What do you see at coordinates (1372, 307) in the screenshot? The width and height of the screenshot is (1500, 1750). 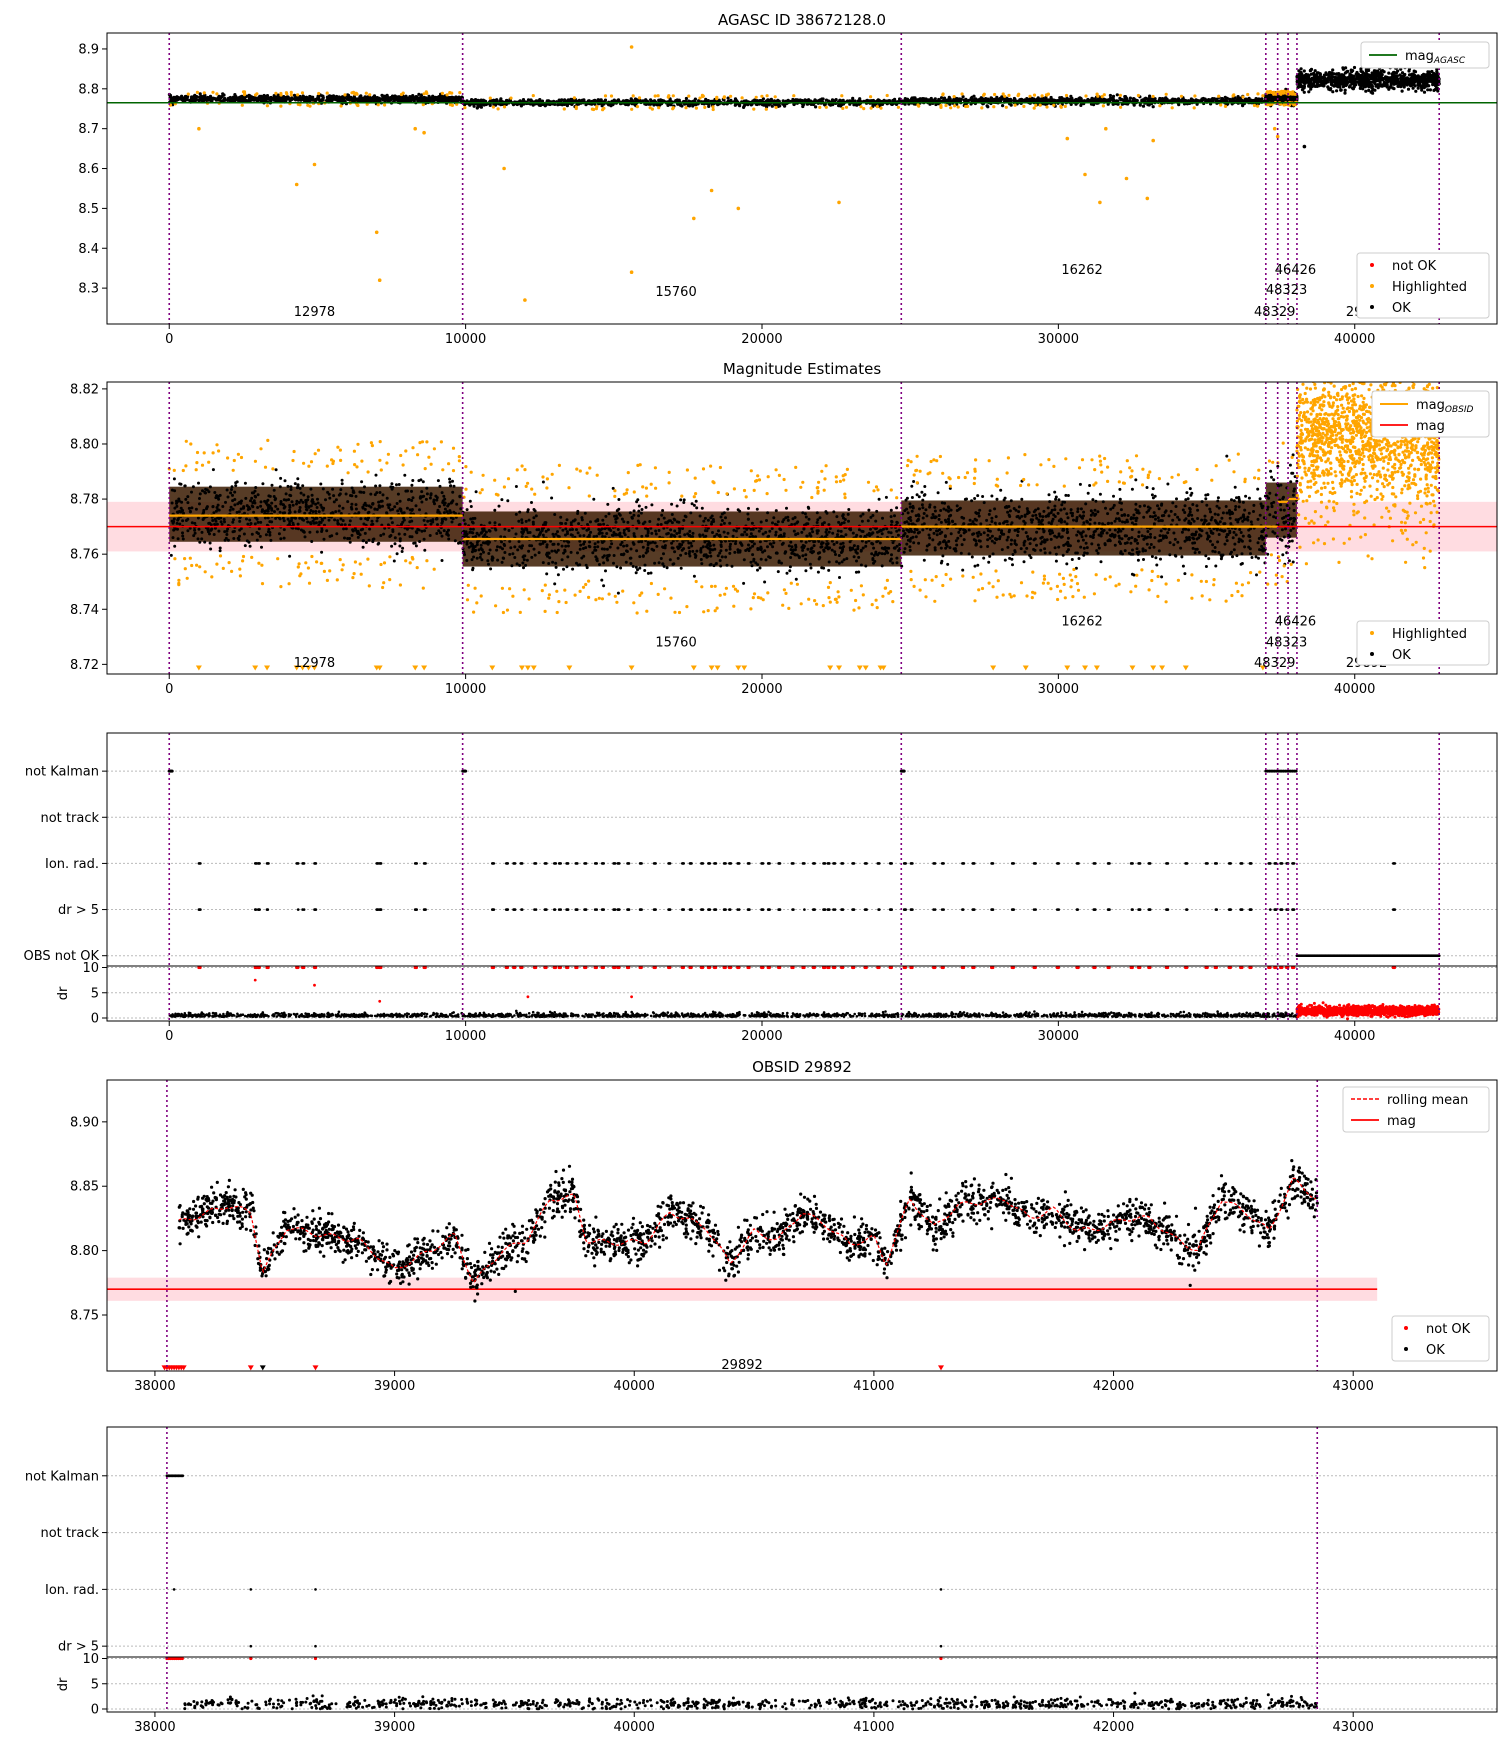 I see `legend-marker` at bounding box center [1372, 307].